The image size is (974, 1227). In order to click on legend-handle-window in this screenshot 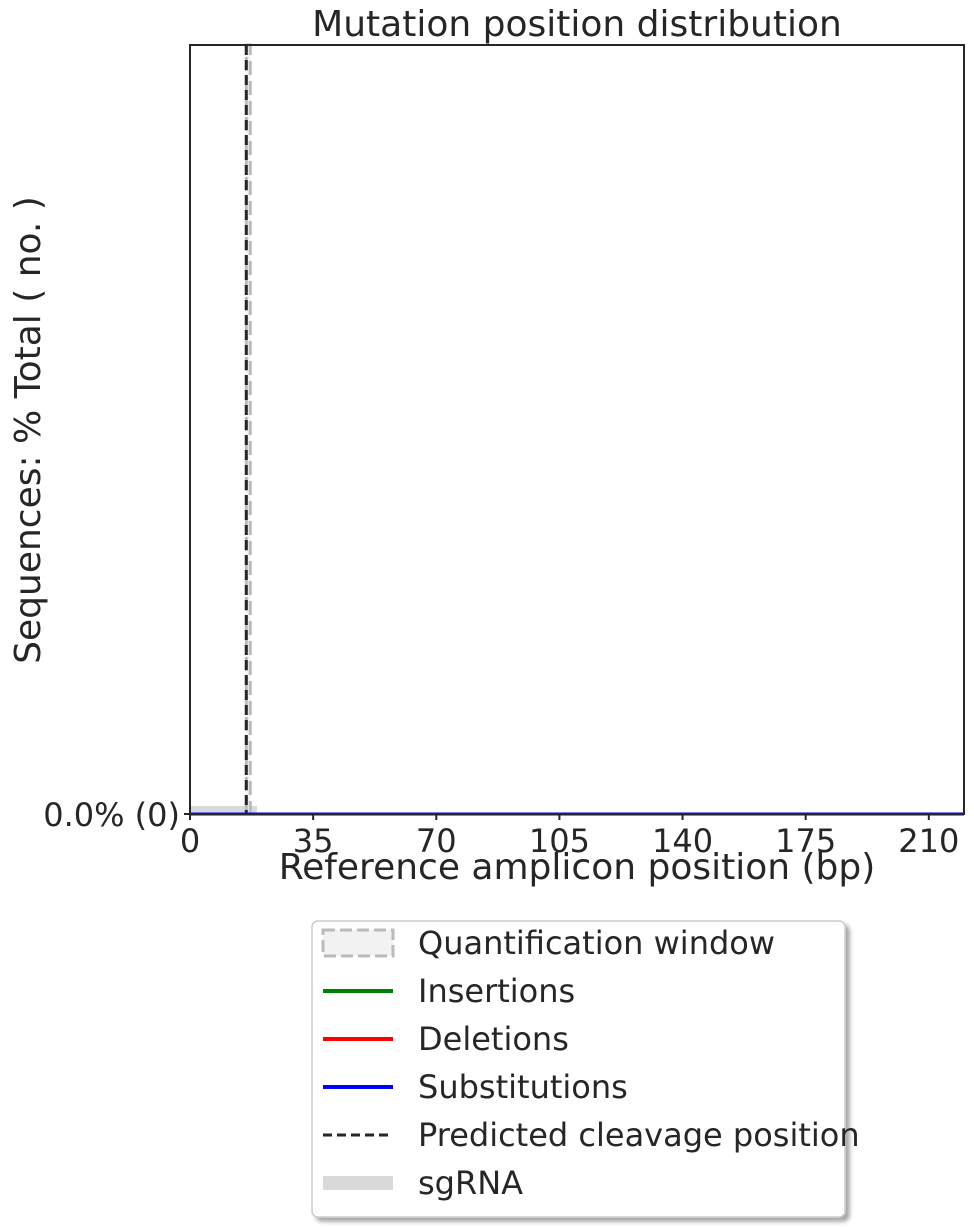, I will do `click(358, 943)`.